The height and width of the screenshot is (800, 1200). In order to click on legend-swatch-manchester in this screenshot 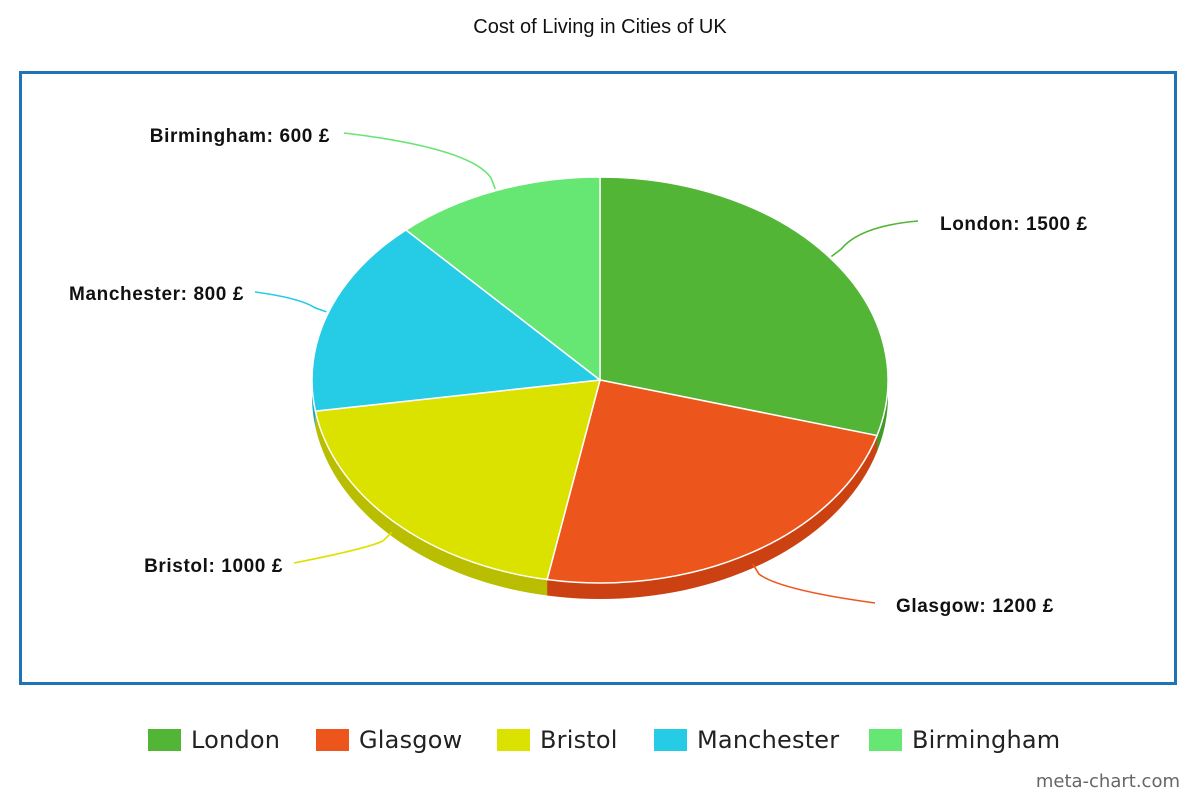, I will do `click(670, 740)`.